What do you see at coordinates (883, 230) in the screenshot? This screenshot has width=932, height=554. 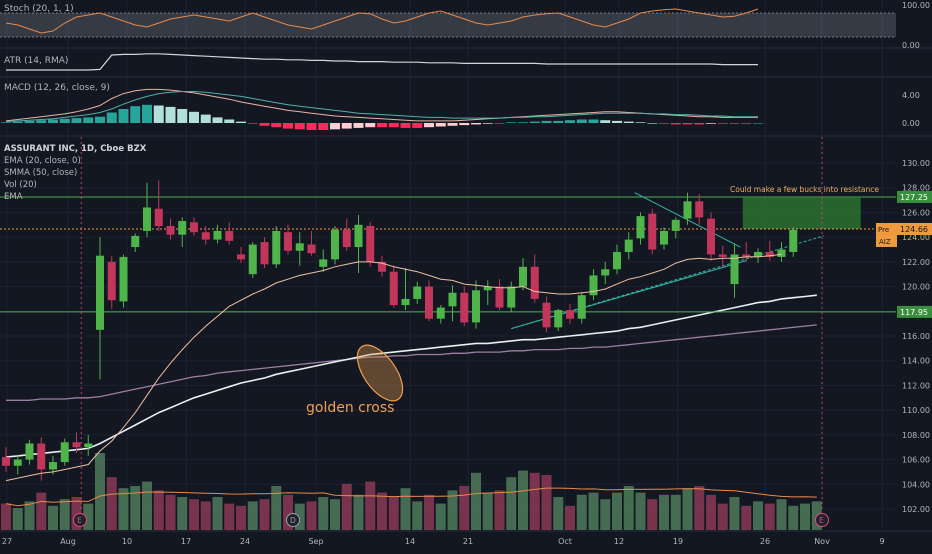 I see `pre-market-label: Pre` at bounding box center [883, 230].